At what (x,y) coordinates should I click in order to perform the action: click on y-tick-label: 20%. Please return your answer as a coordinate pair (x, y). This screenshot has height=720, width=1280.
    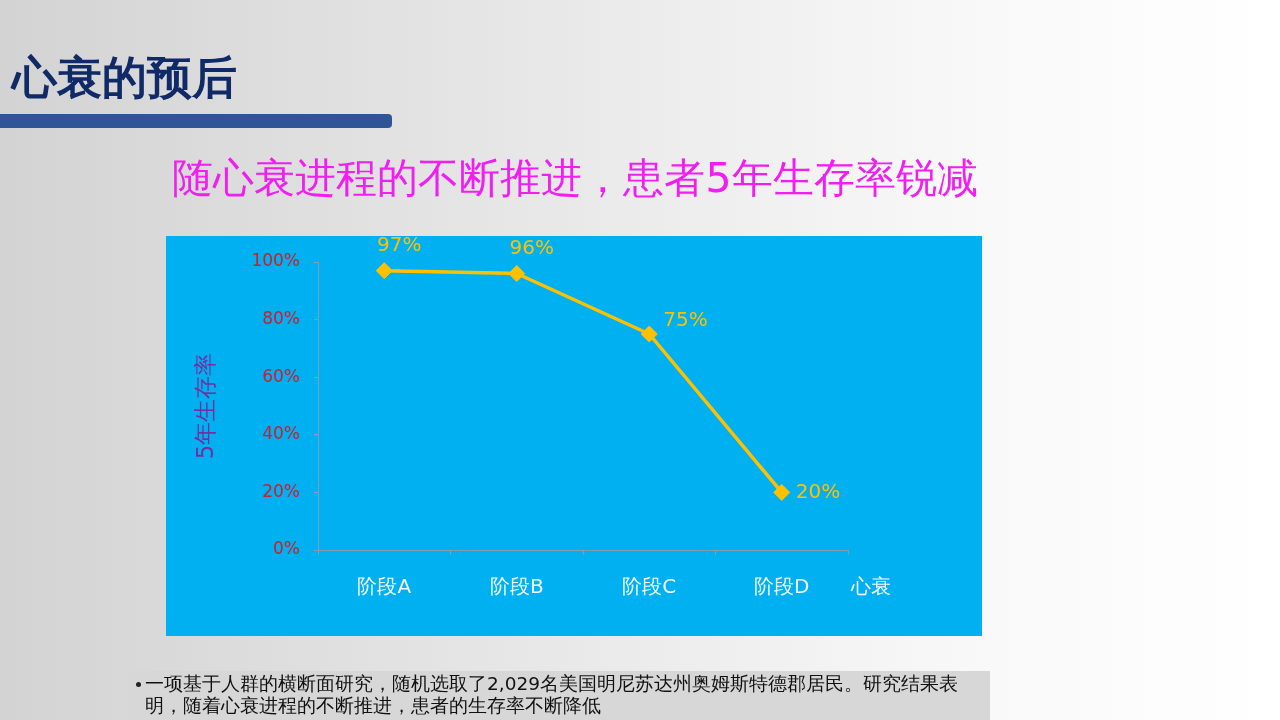
    Looking at the image, I should click on (281, 490).